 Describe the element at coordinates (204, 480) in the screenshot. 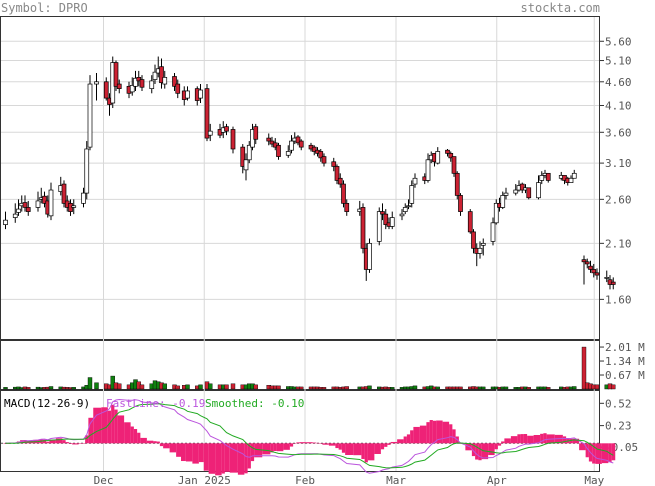

I see `x-tick-label: Jan 2025` at that location.